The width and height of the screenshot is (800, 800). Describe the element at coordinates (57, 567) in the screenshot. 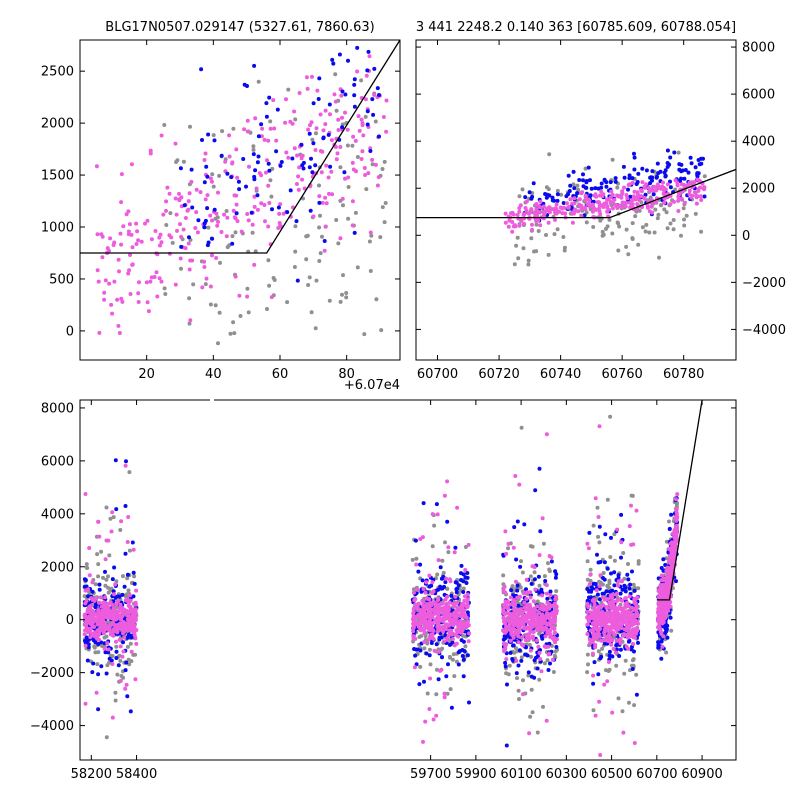

I see `y-tick-label: 2000` at that location.